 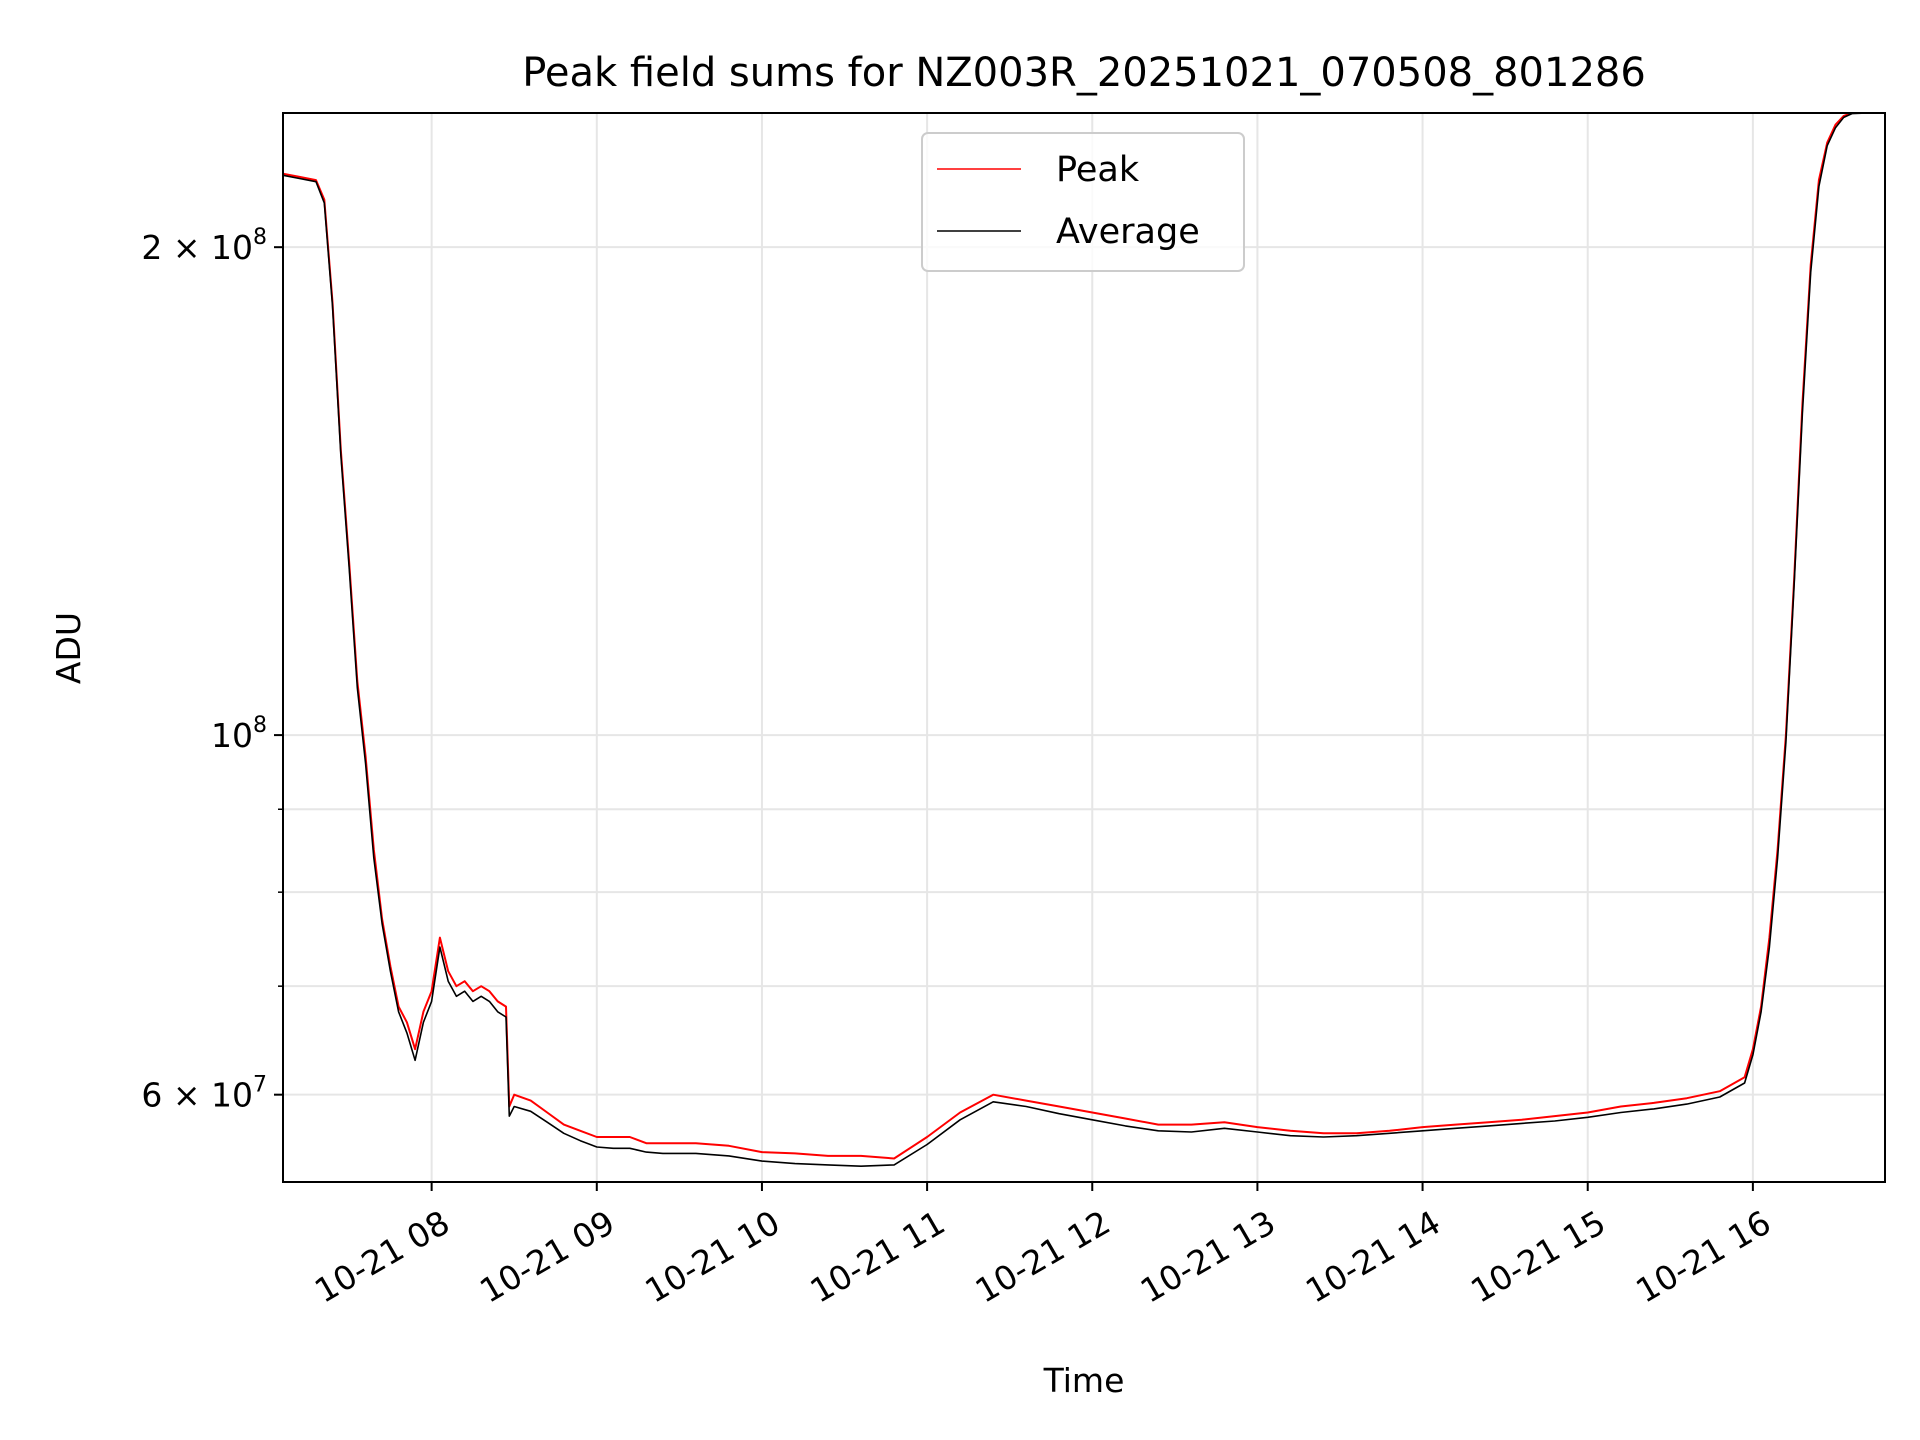 What do you see at coordinates (1128, 232) in the screenshot?
I see `legend-label-average: Average` at bounding box center [1128, 232].